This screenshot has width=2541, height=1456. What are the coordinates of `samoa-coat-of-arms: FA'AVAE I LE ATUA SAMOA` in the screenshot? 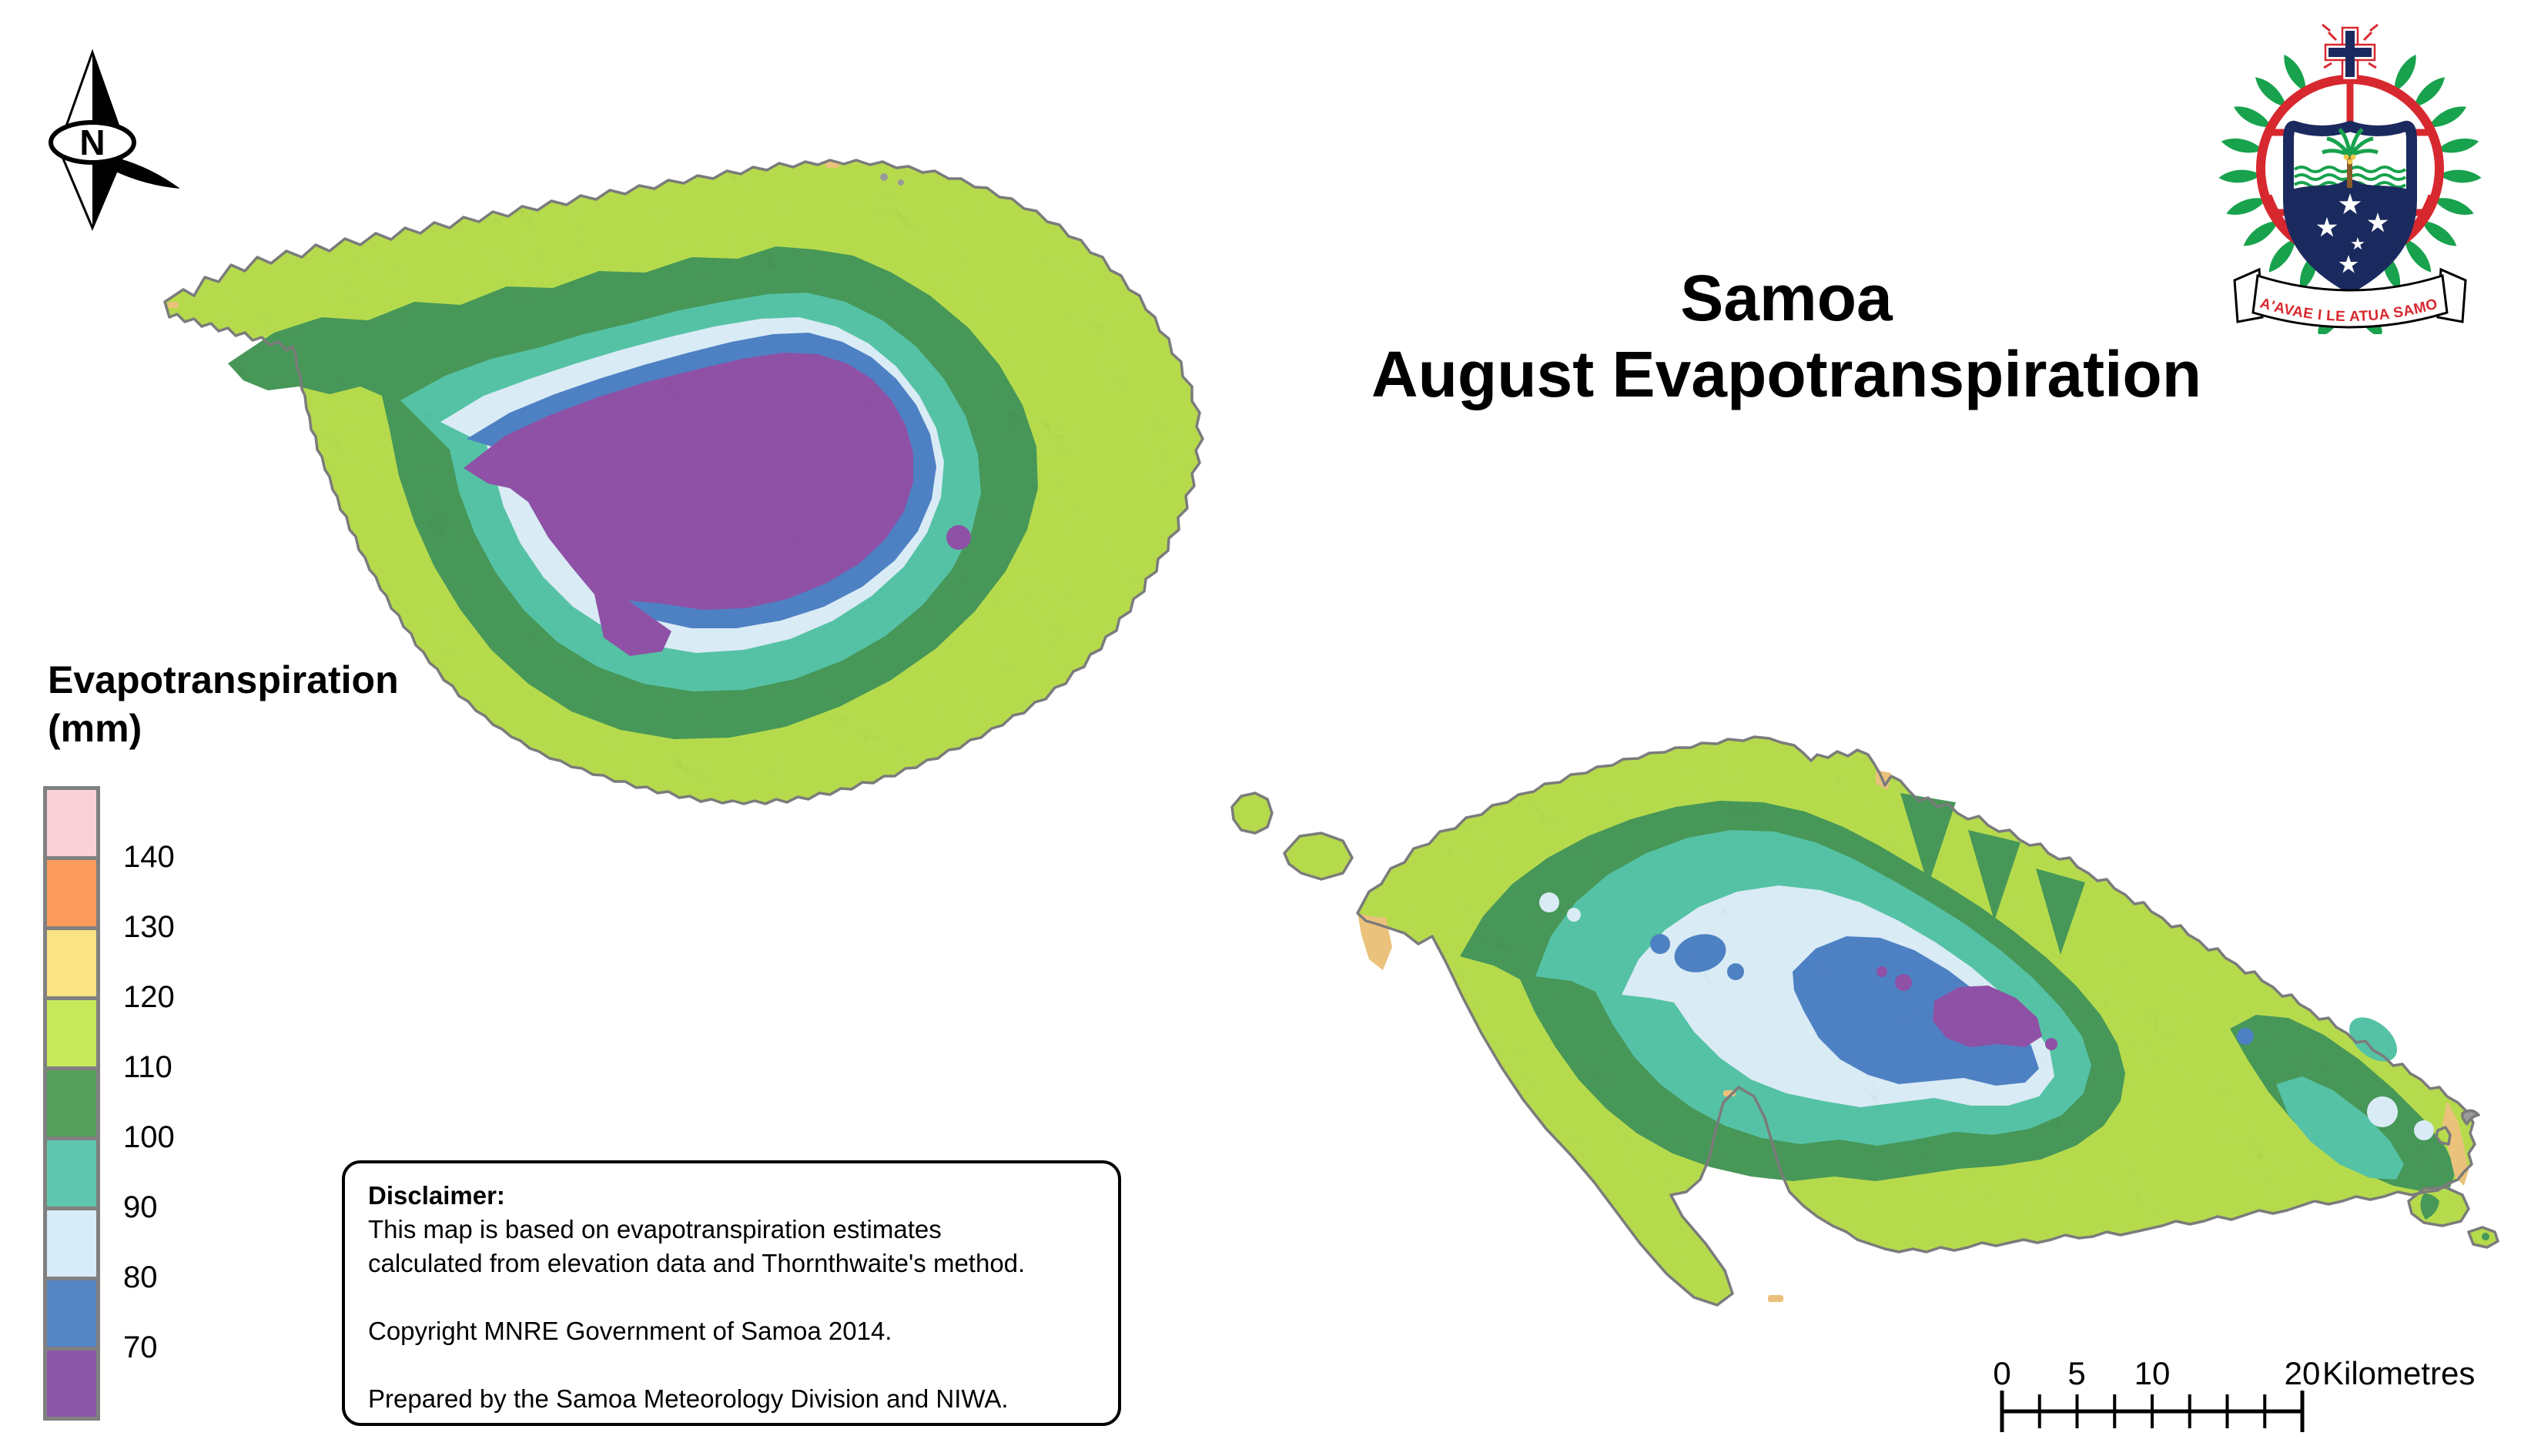 It's located at (2348, 172).